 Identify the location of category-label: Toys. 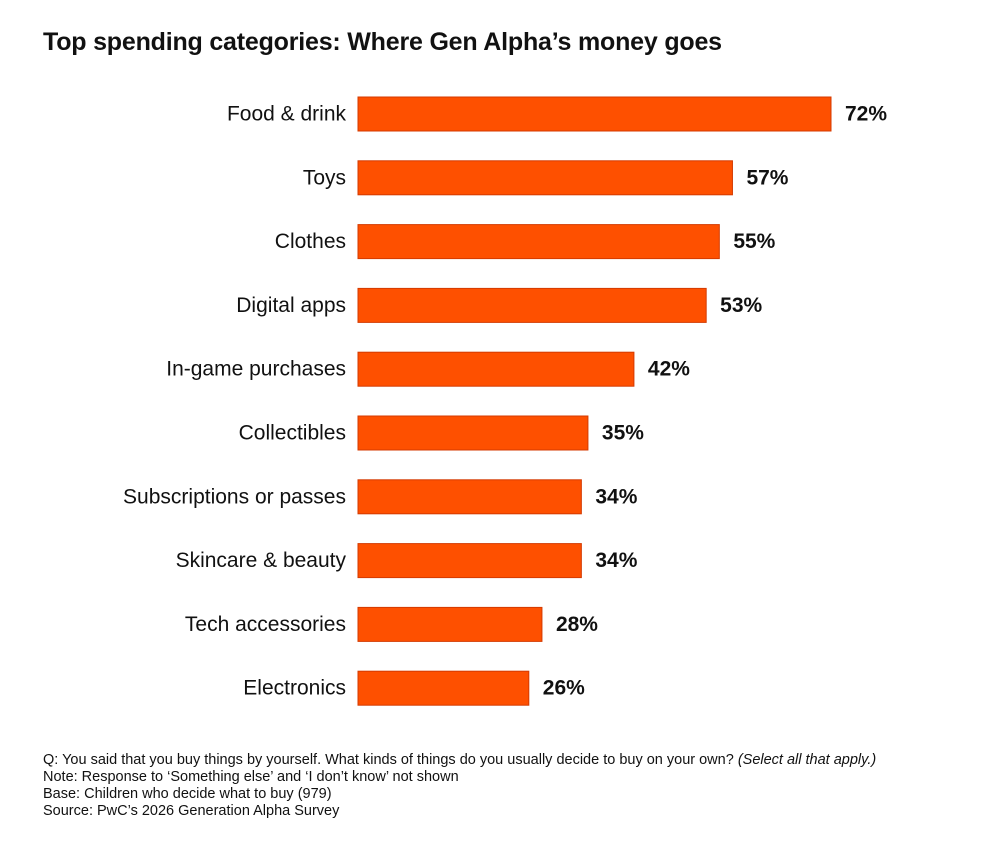
(324, 177).